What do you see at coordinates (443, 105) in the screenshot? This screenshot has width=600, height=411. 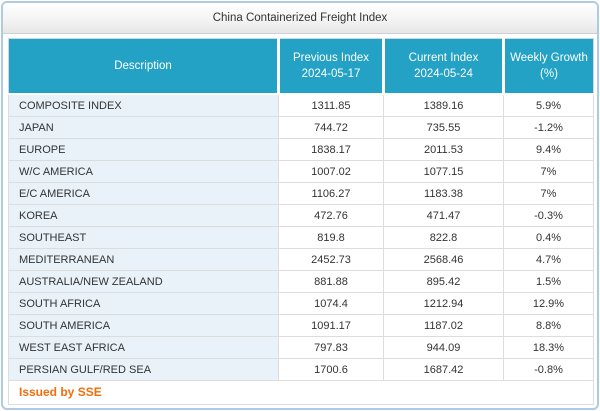 I see `row-value: 1389.16` at bounding box center [443, 105].